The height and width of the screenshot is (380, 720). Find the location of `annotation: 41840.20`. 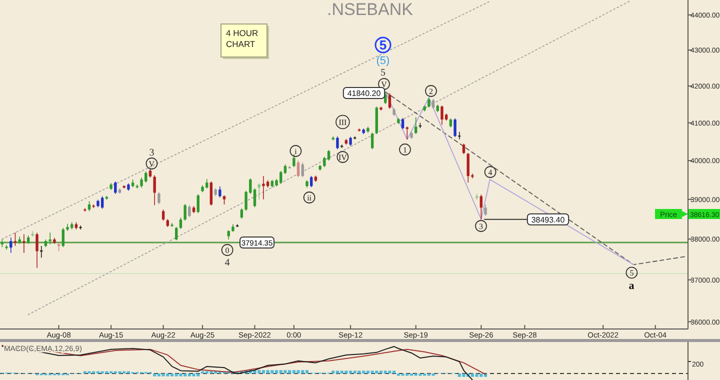

annotation: 41840.20 is located at coordinates (364, 93).